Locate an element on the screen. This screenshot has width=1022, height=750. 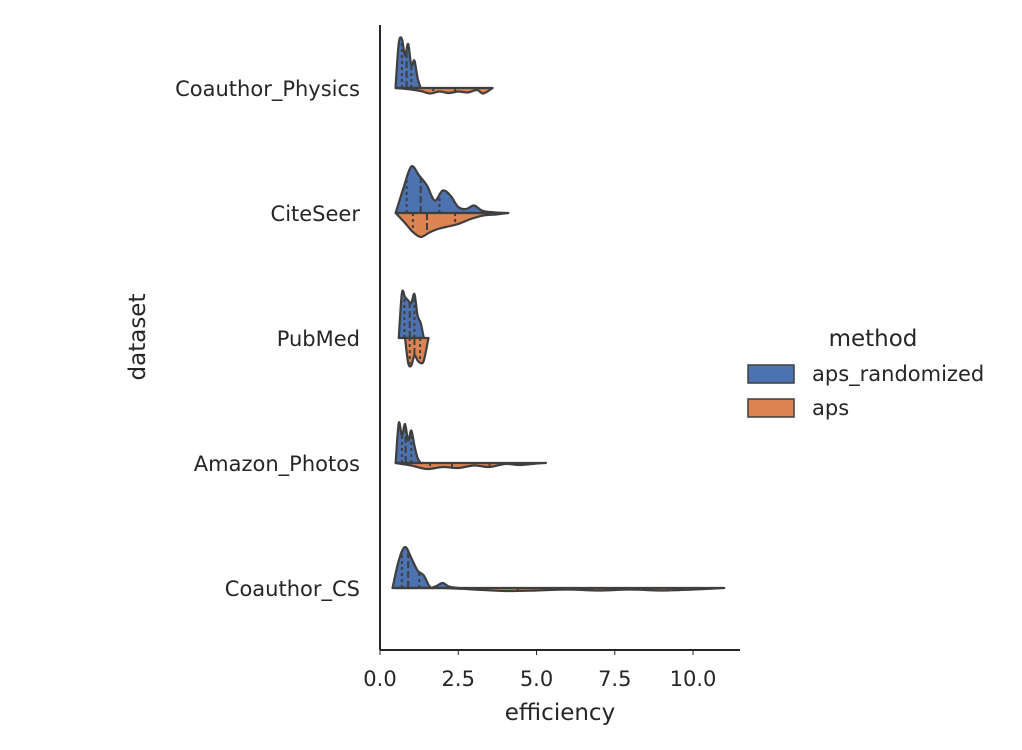
legend: method aps_randomized aps is located at coordinates (865, 373).